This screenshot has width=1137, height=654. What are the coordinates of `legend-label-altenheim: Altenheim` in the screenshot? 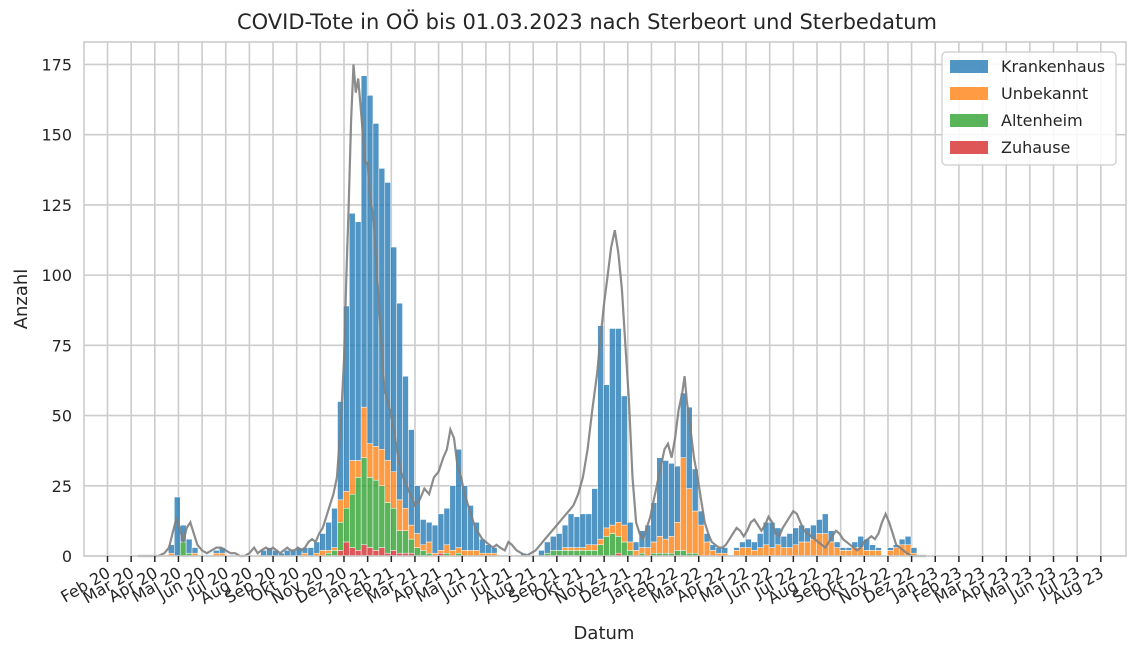 It's located at (1042, 120).